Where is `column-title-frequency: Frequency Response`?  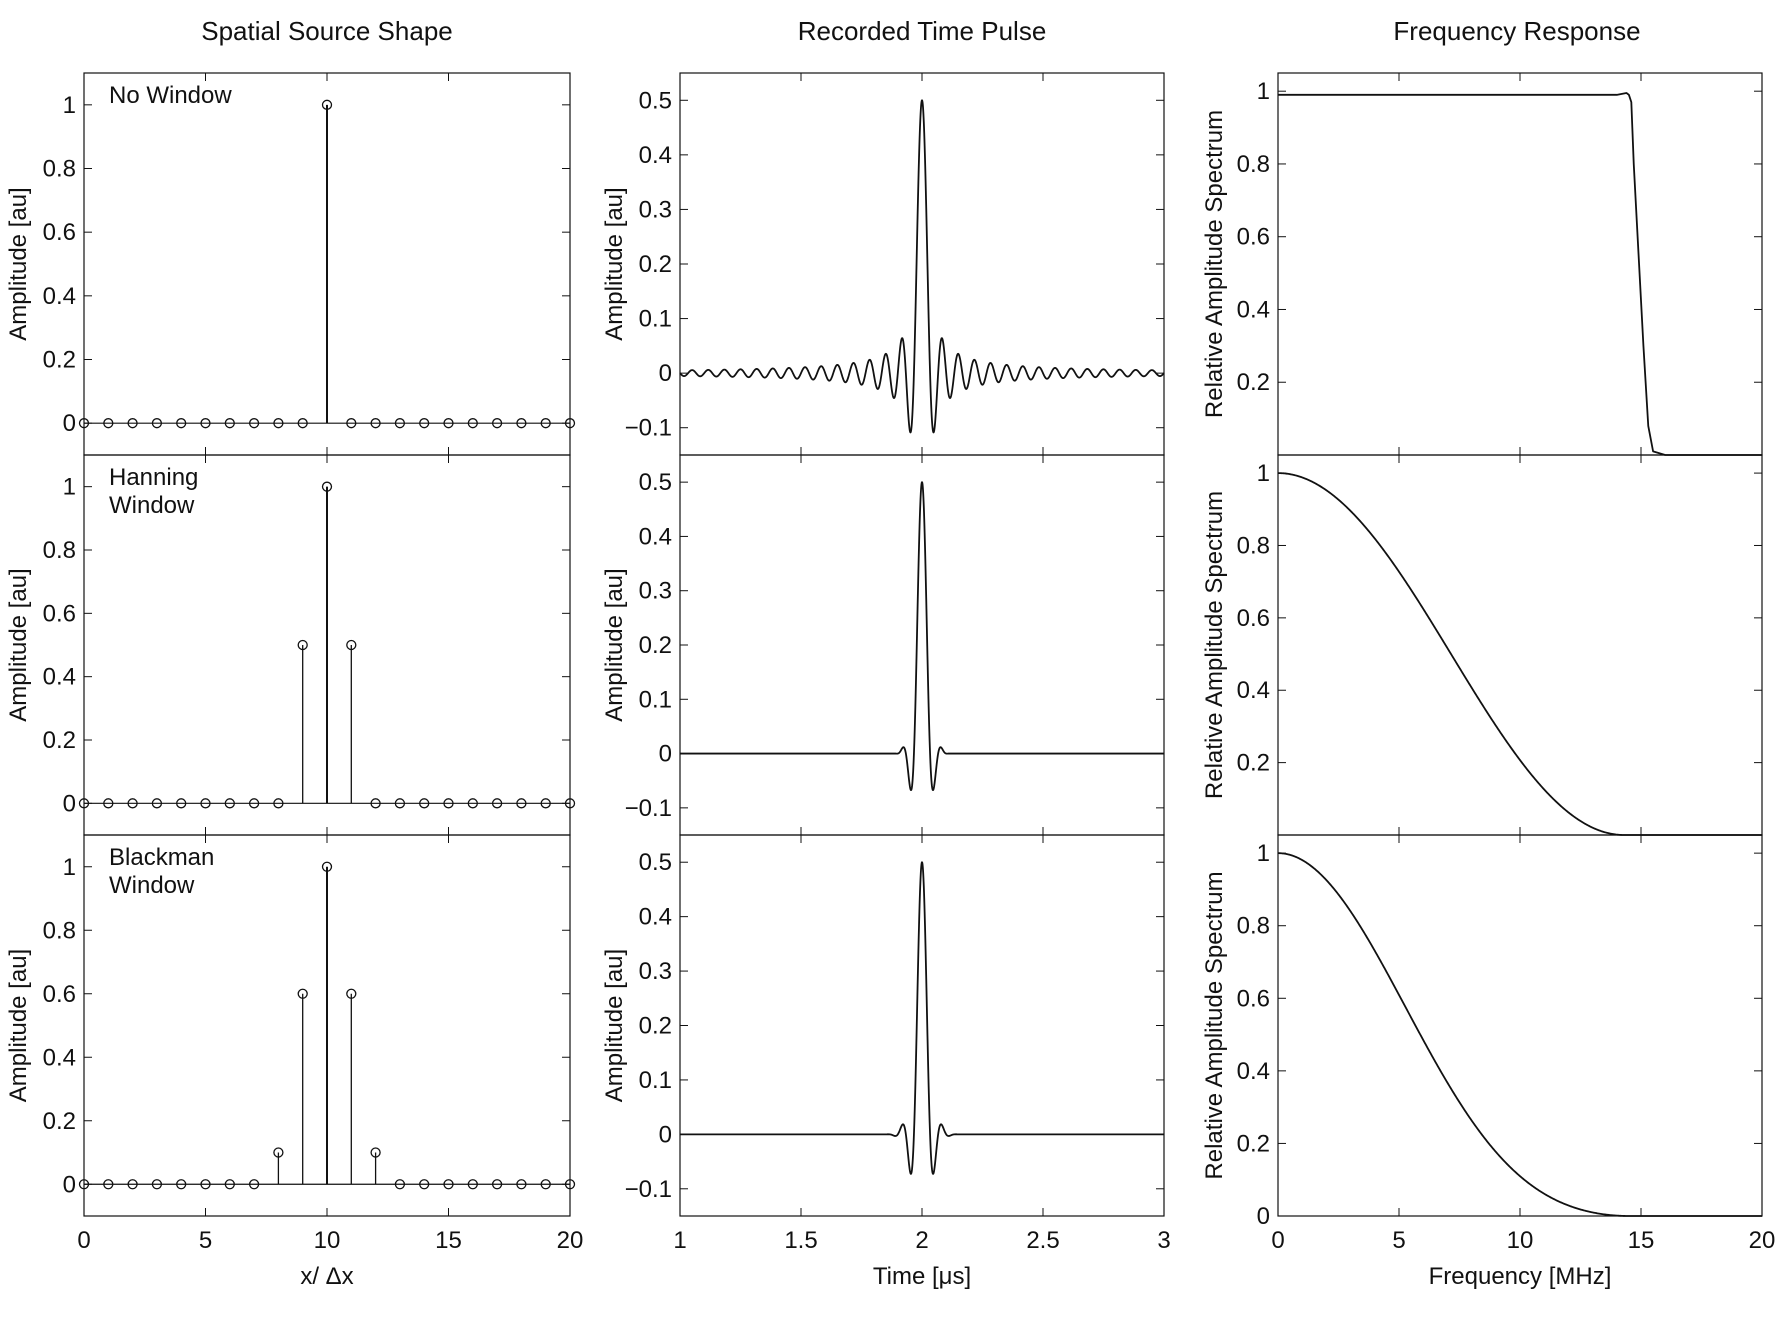
column-title-frequency: Frequency Response is located at coordinates (1516, 31).